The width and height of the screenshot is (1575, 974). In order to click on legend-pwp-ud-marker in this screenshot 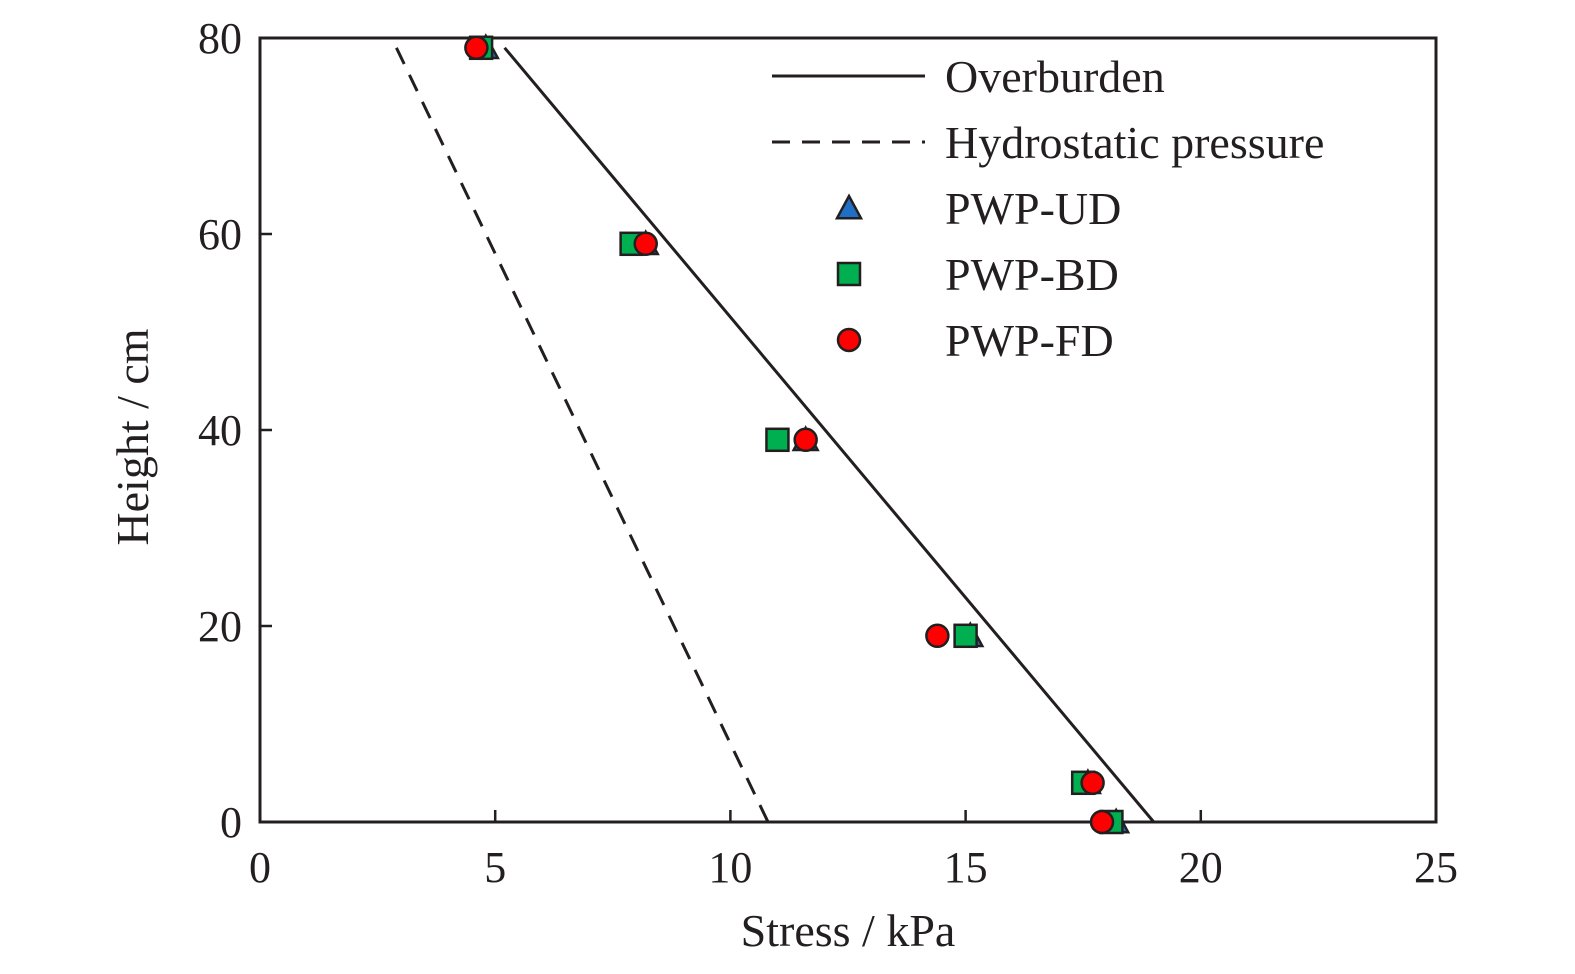, I will do `click(849, 206)`.